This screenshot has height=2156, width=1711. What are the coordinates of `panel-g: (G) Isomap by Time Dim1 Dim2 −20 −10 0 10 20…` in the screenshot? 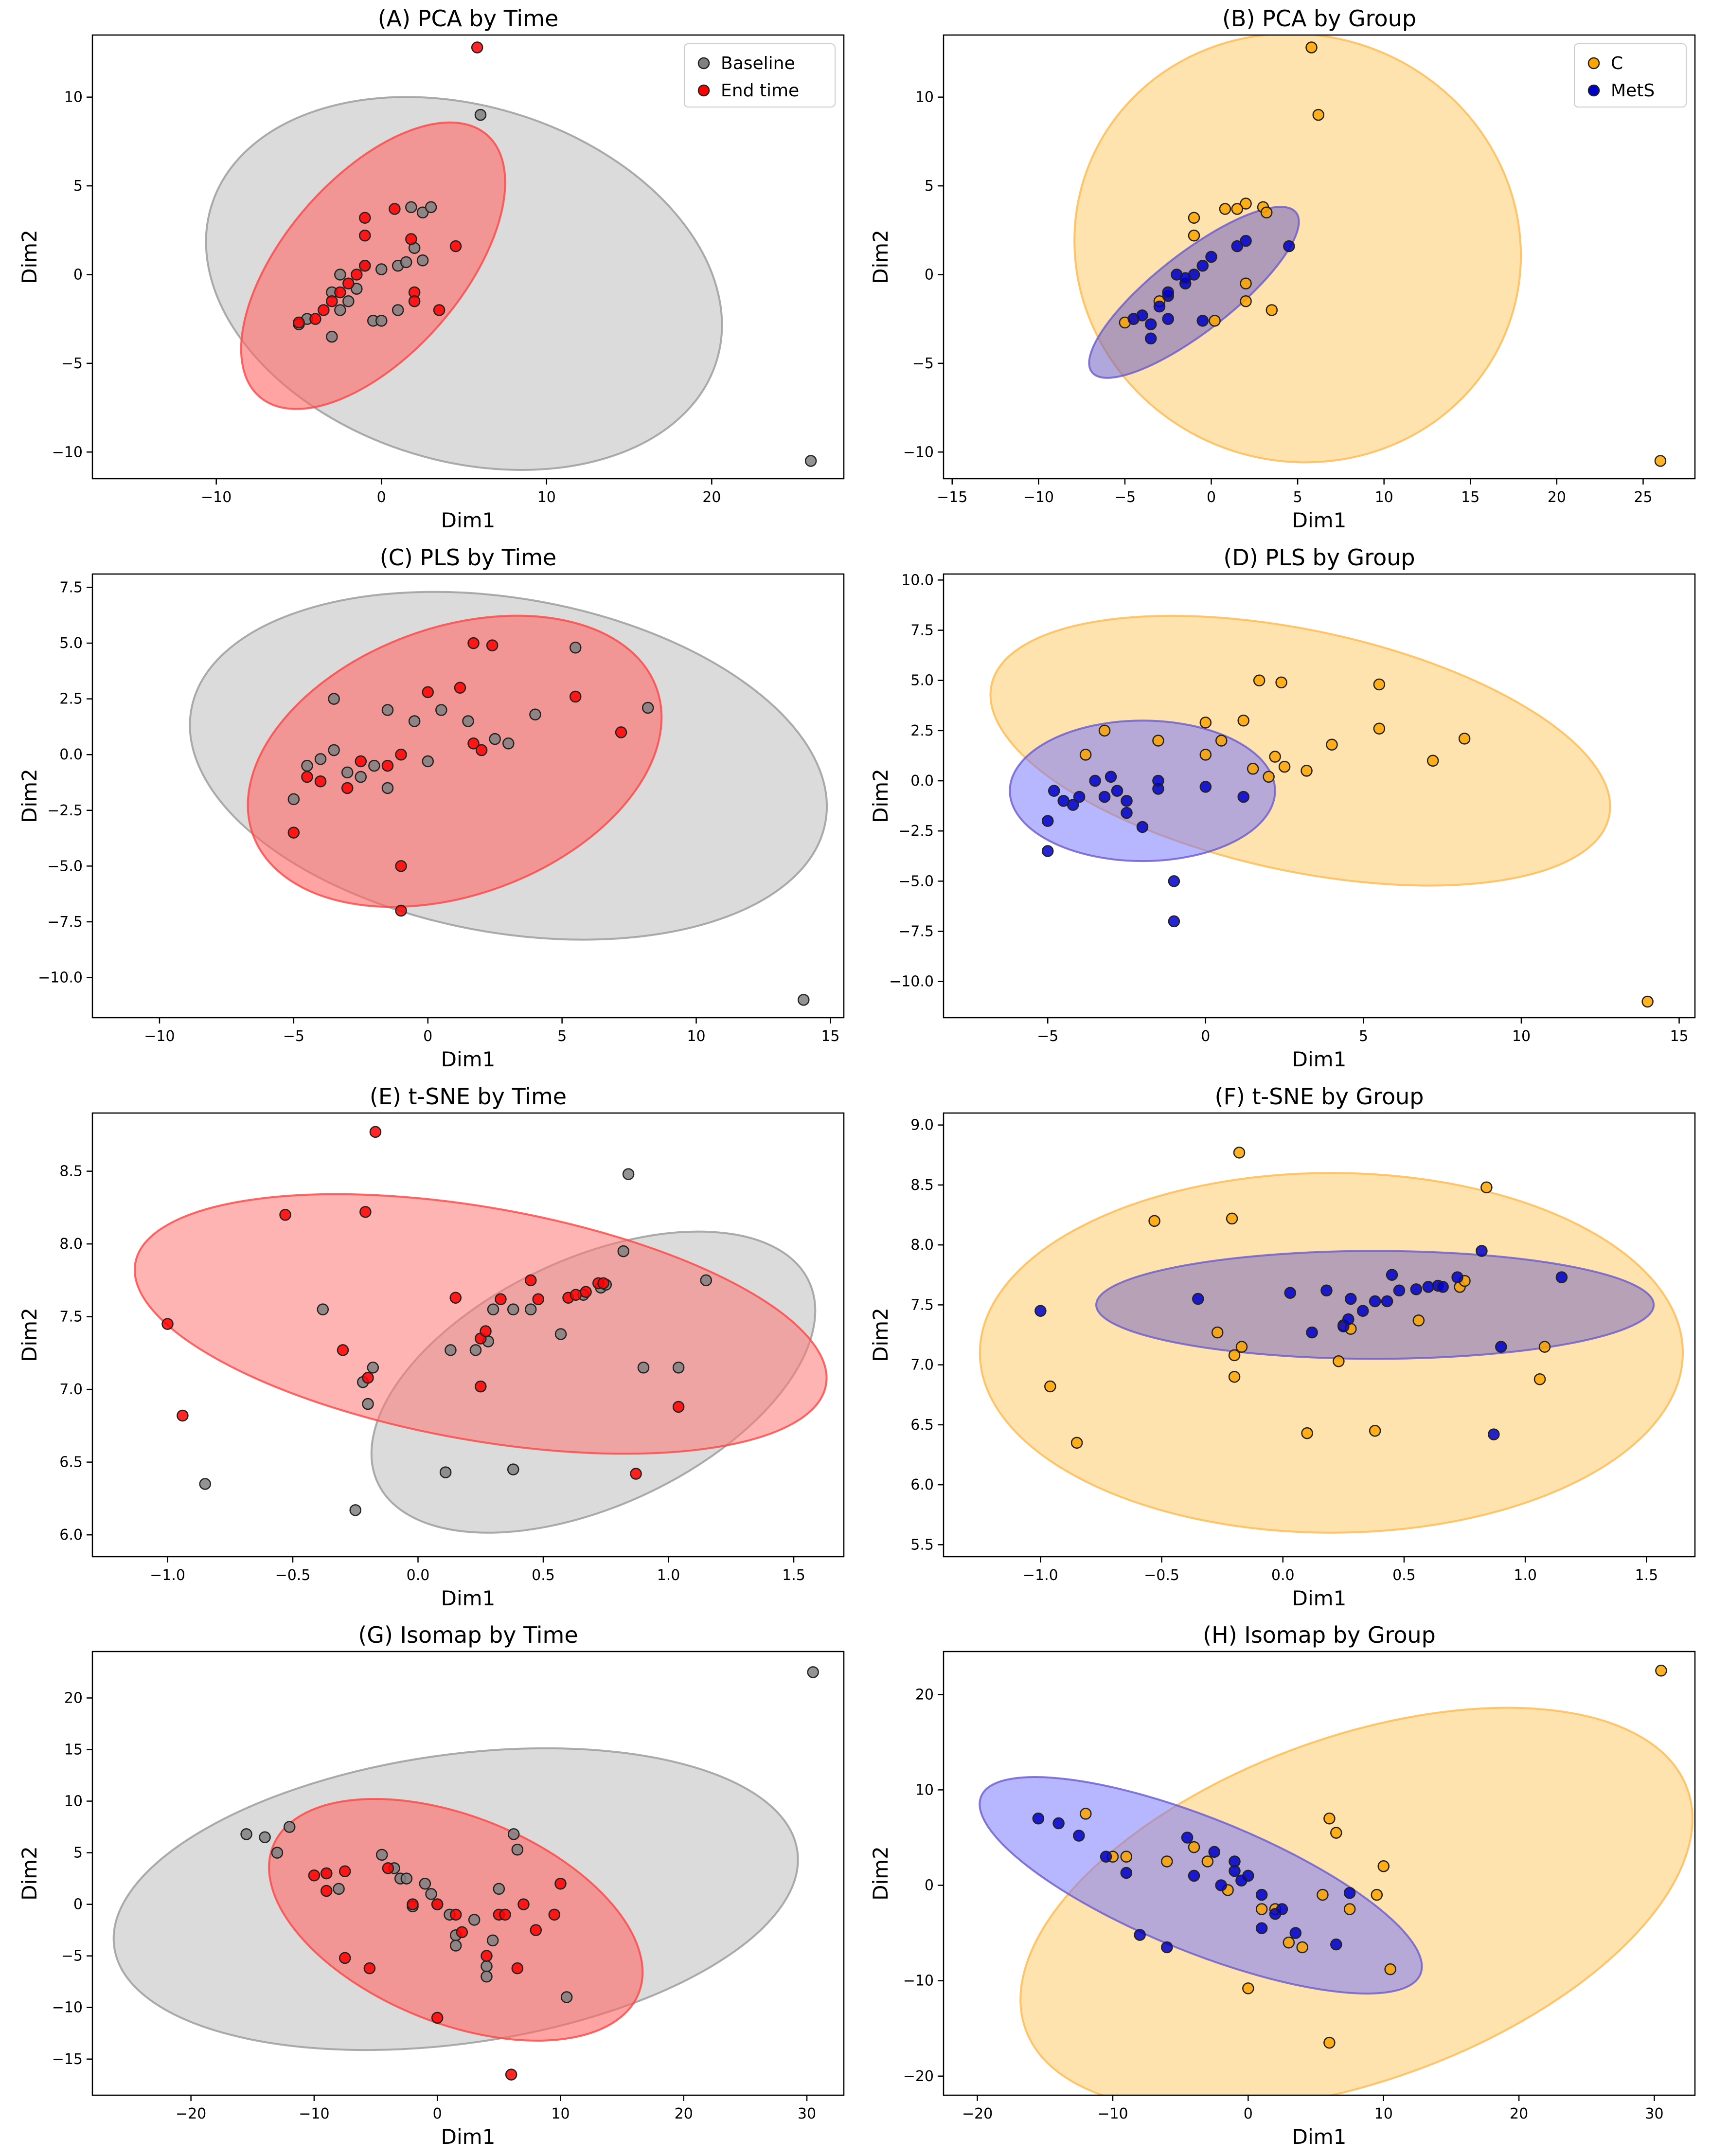 It's located at (432, 1885).